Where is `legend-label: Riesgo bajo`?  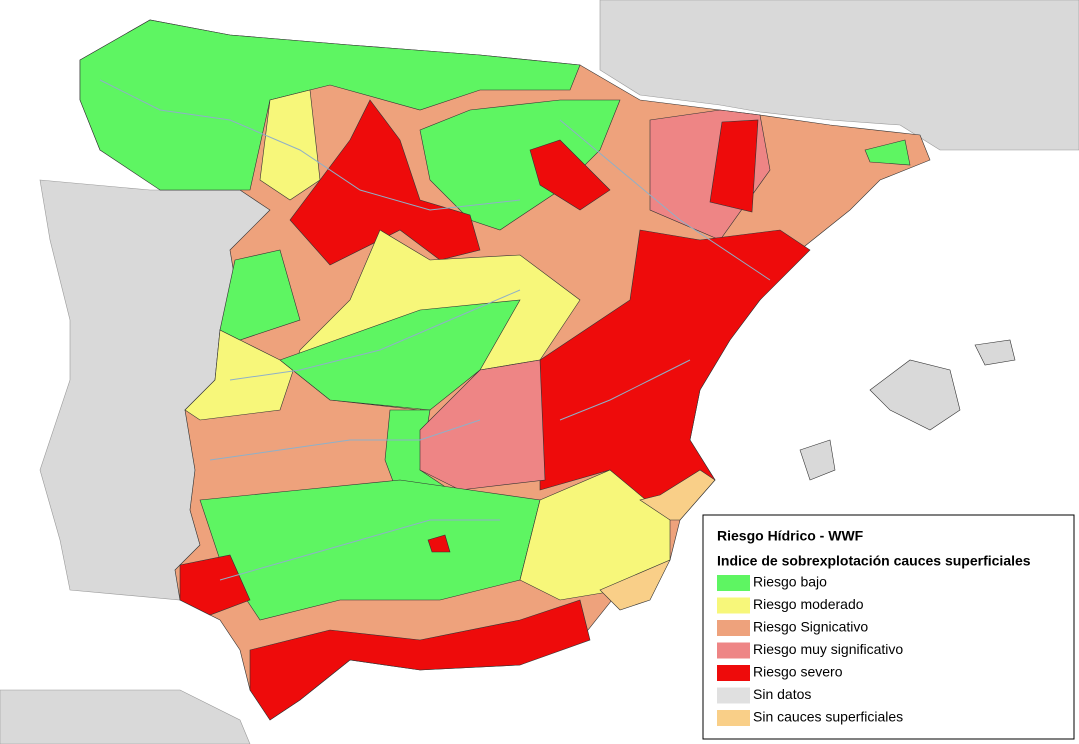 legend-label: Riesgo bajo is located at coordinates (790, 582).